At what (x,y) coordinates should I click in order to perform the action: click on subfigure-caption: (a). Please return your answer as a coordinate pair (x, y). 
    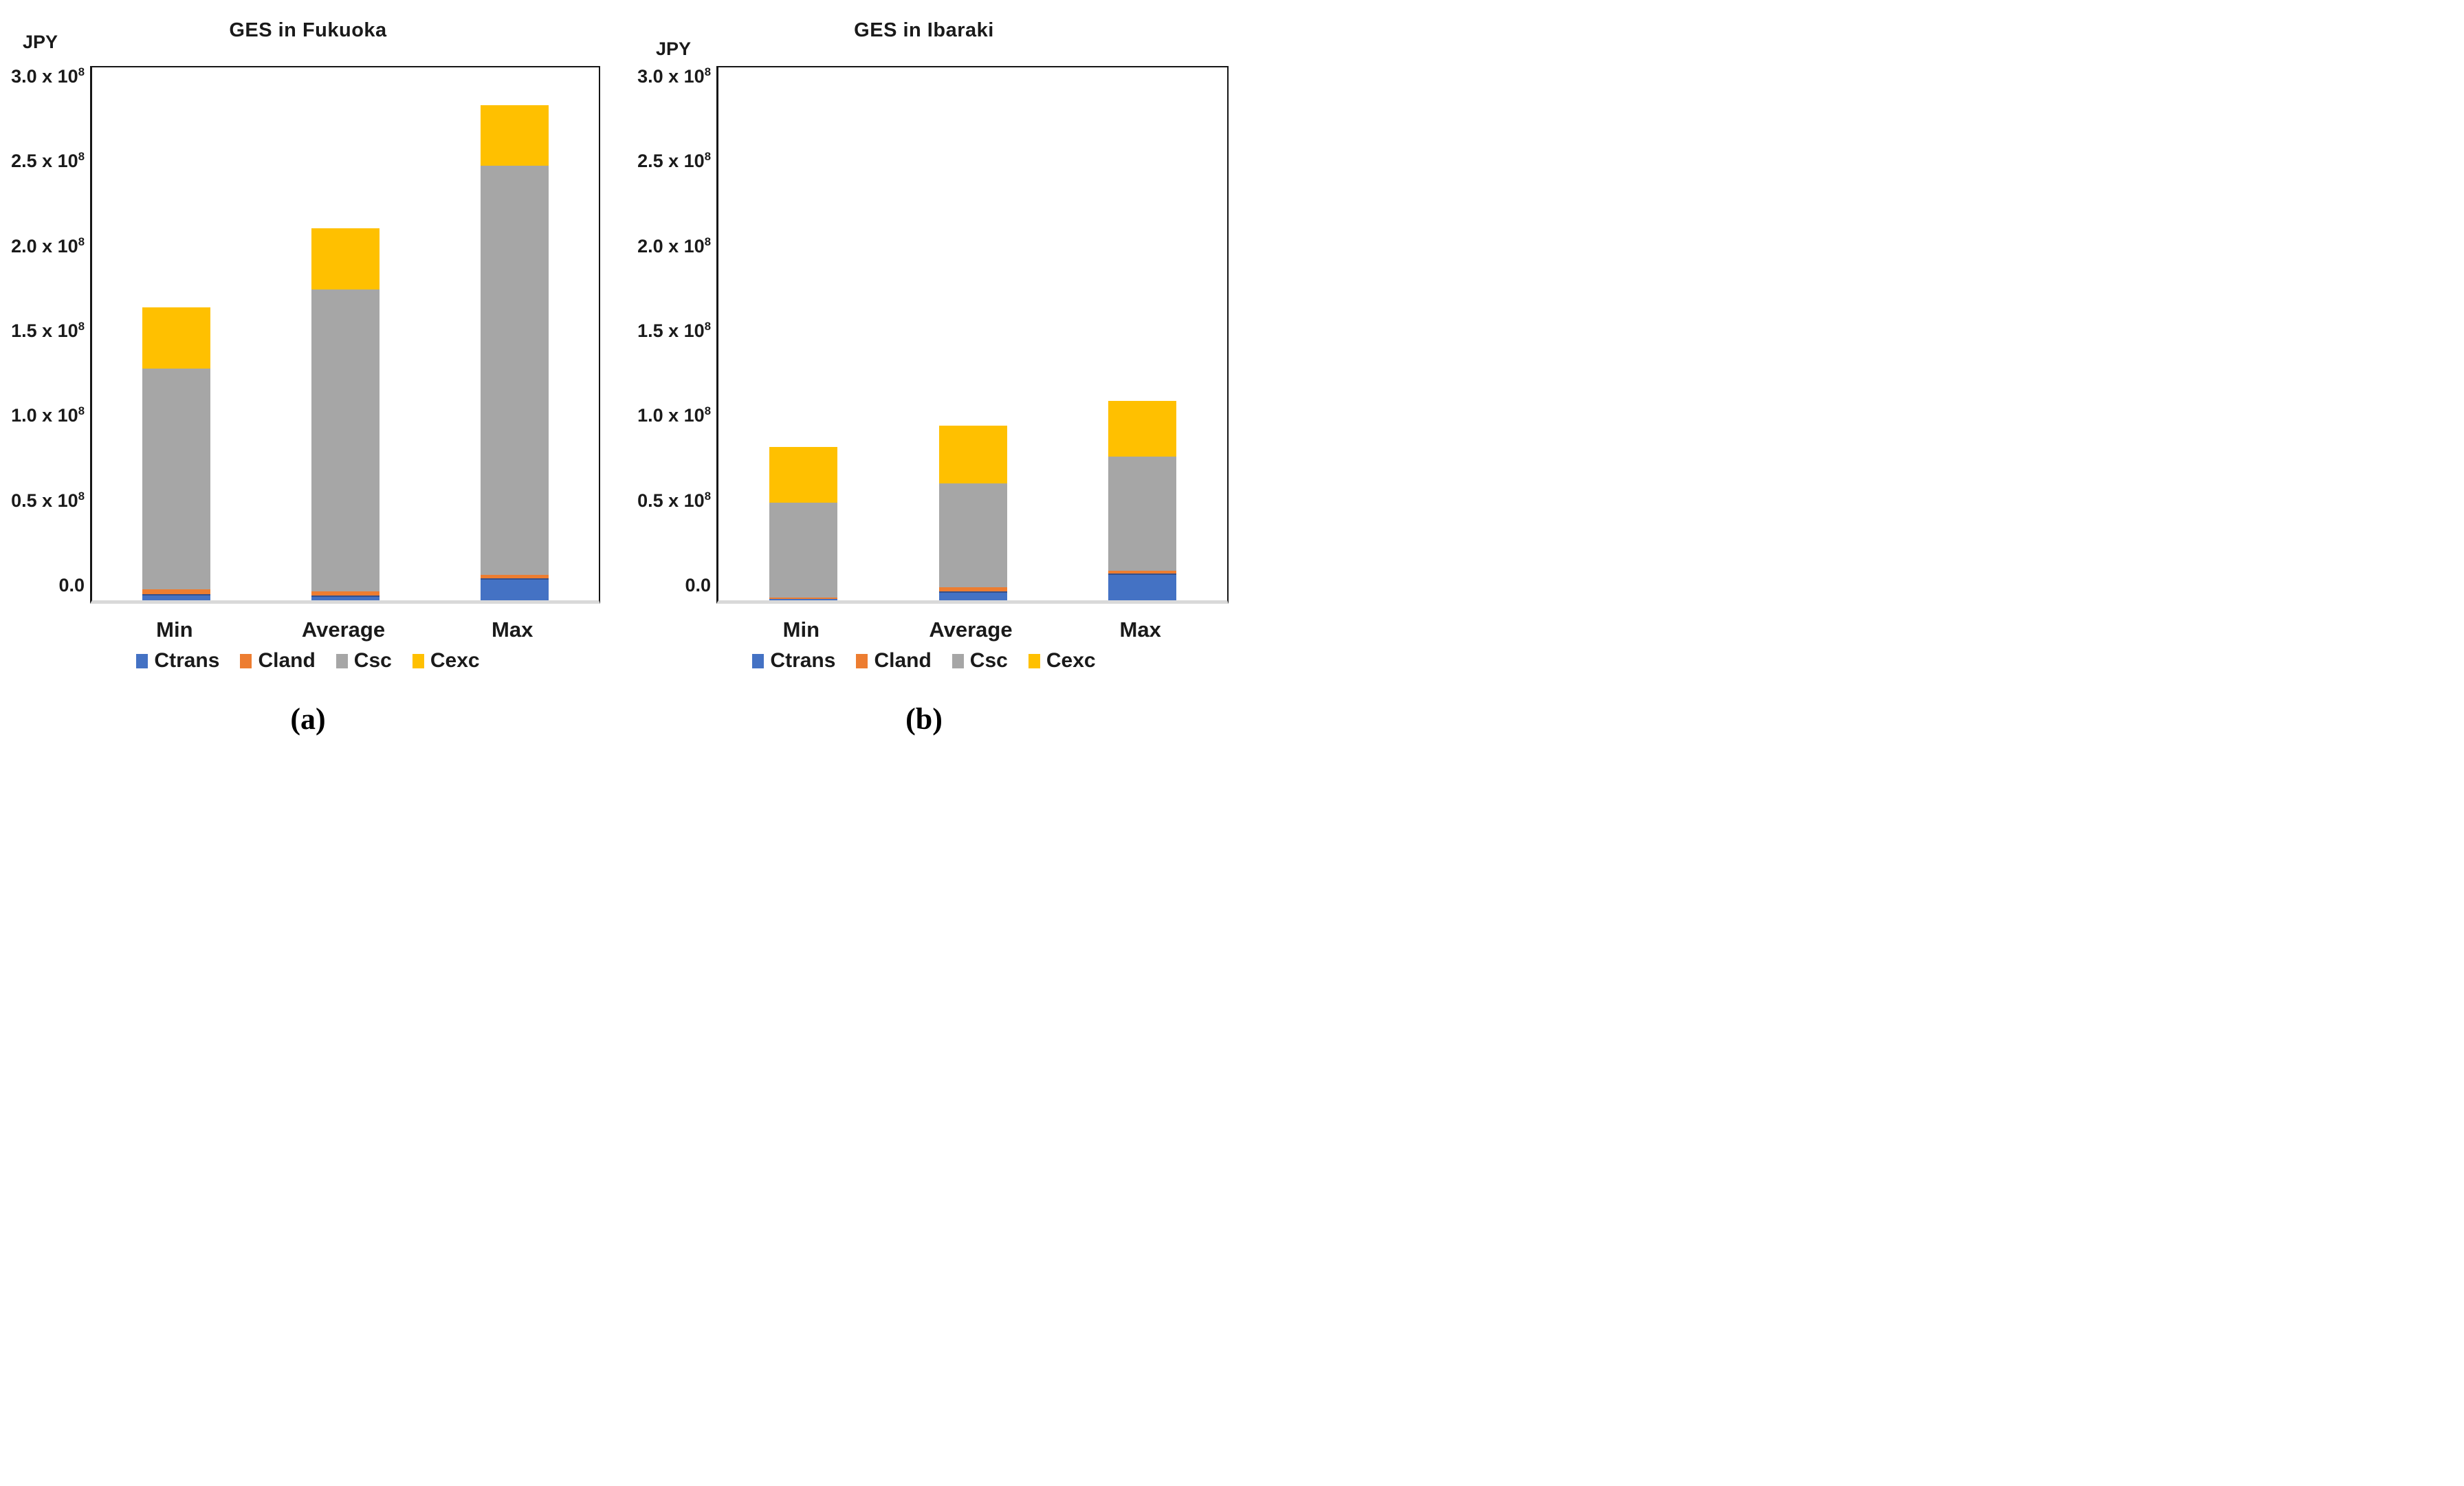
    Looking at the image, I should click on (308, 719).